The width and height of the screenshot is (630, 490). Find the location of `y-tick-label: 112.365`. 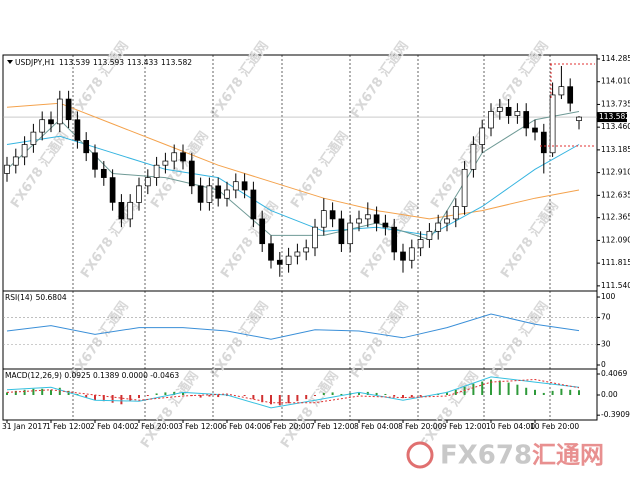

y-tick-label: 112.365 is located at coordinates (615, 217).